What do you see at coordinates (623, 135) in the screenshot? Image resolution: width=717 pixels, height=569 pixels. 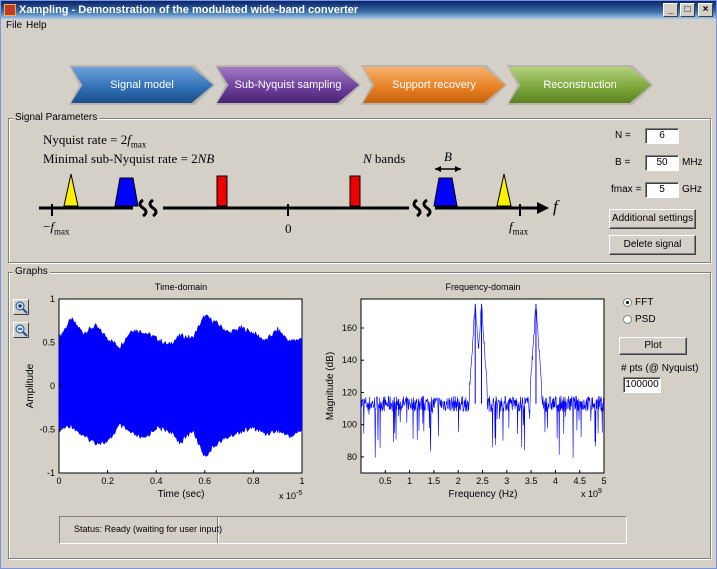 I see `n-field-label: N =` at bounding box center [623, 135].